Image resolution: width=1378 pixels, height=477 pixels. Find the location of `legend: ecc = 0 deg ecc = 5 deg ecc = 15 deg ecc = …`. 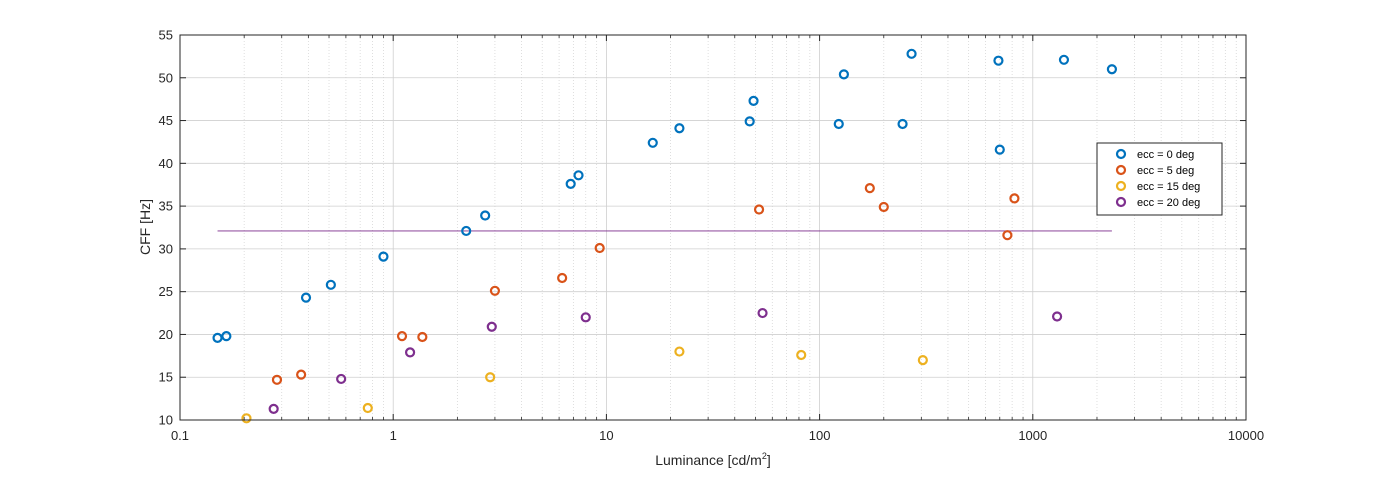

legend: ecc = 0 deg ecc = 5 deg ecc = 15 deg ecc = … is located at coordinates (1159, 179).